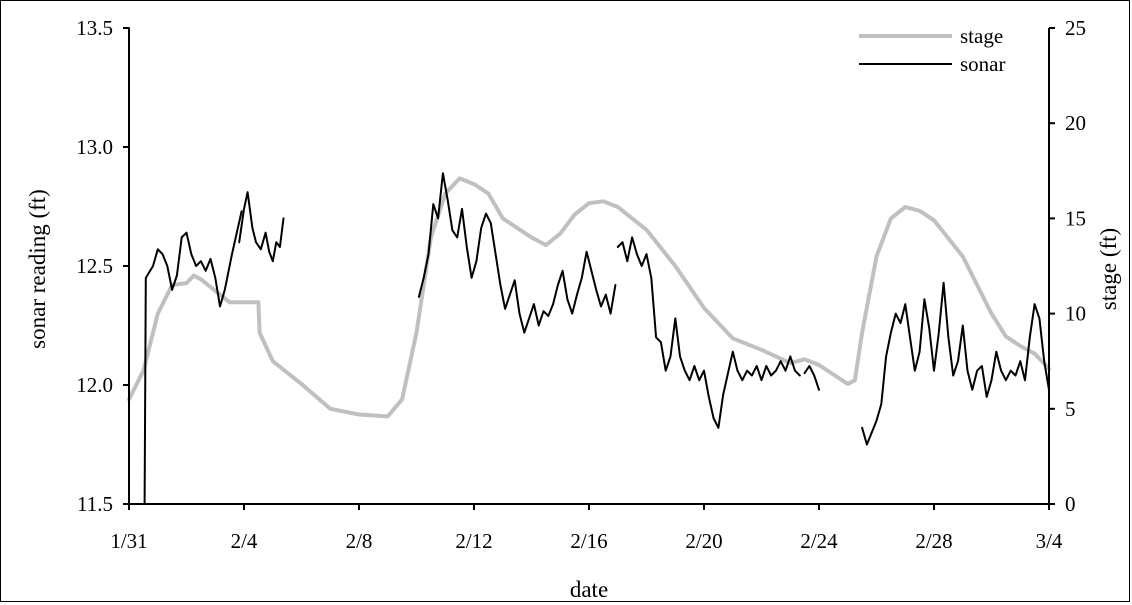 Image resolution: width=1132 pixels, height=605 pixels. What do you see at coordinates (1075, 218) in the screenshot?
I see `right-y-tick-label: 15` at bounding box center [1075, 218].